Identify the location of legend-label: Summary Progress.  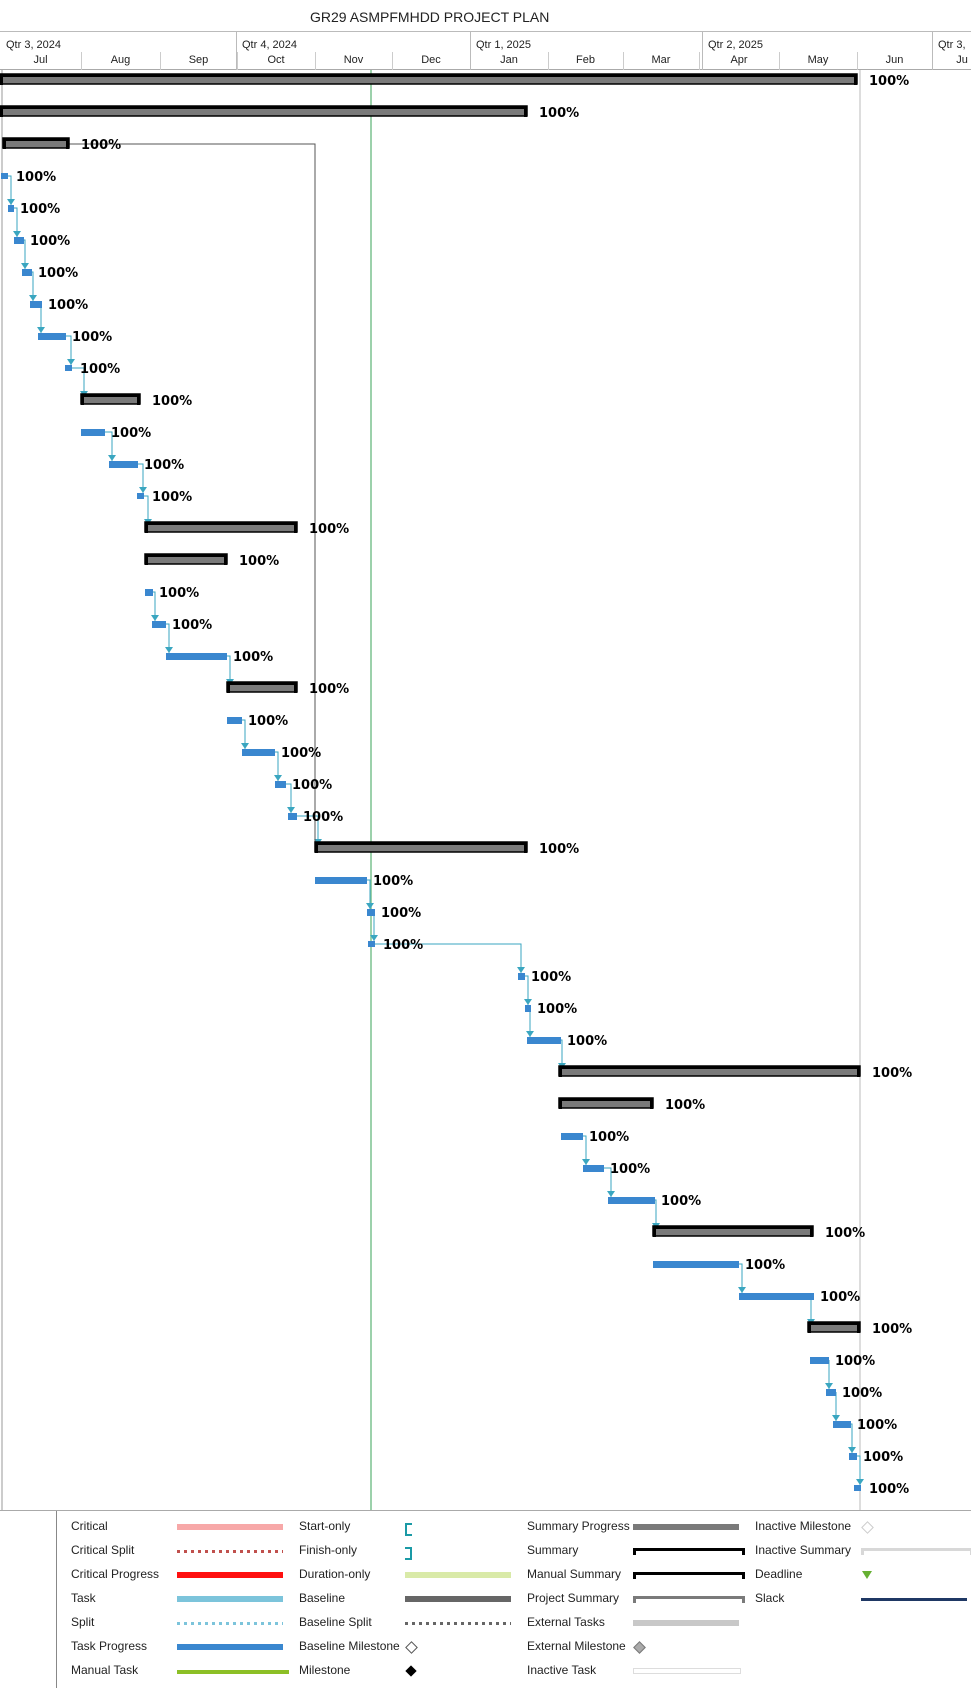
(578, 1526).